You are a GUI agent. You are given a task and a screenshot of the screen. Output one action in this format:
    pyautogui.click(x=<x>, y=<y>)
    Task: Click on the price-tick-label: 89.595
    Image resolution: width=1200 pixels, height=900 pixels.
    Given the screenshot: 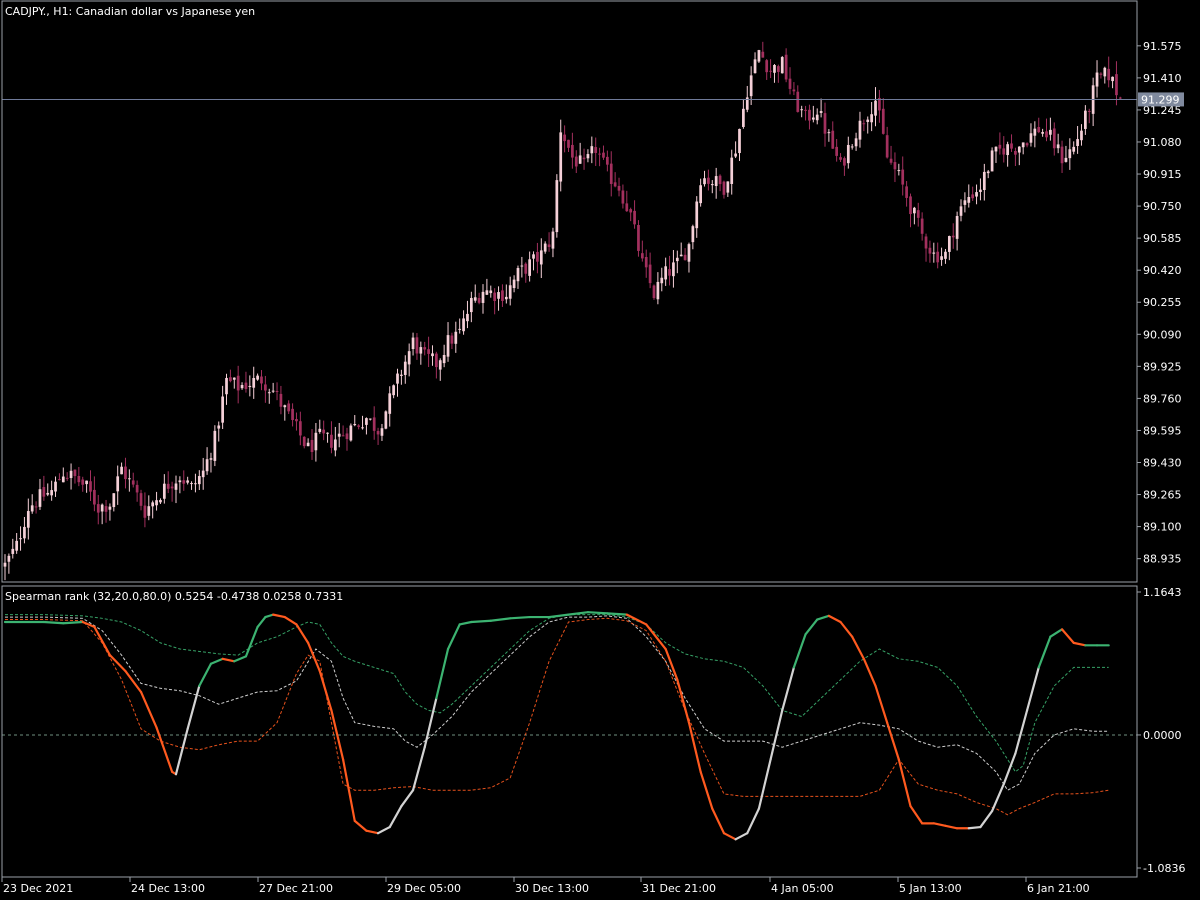 What is the action you would take?
    pyautogui.click(x=1162, y=430)
    